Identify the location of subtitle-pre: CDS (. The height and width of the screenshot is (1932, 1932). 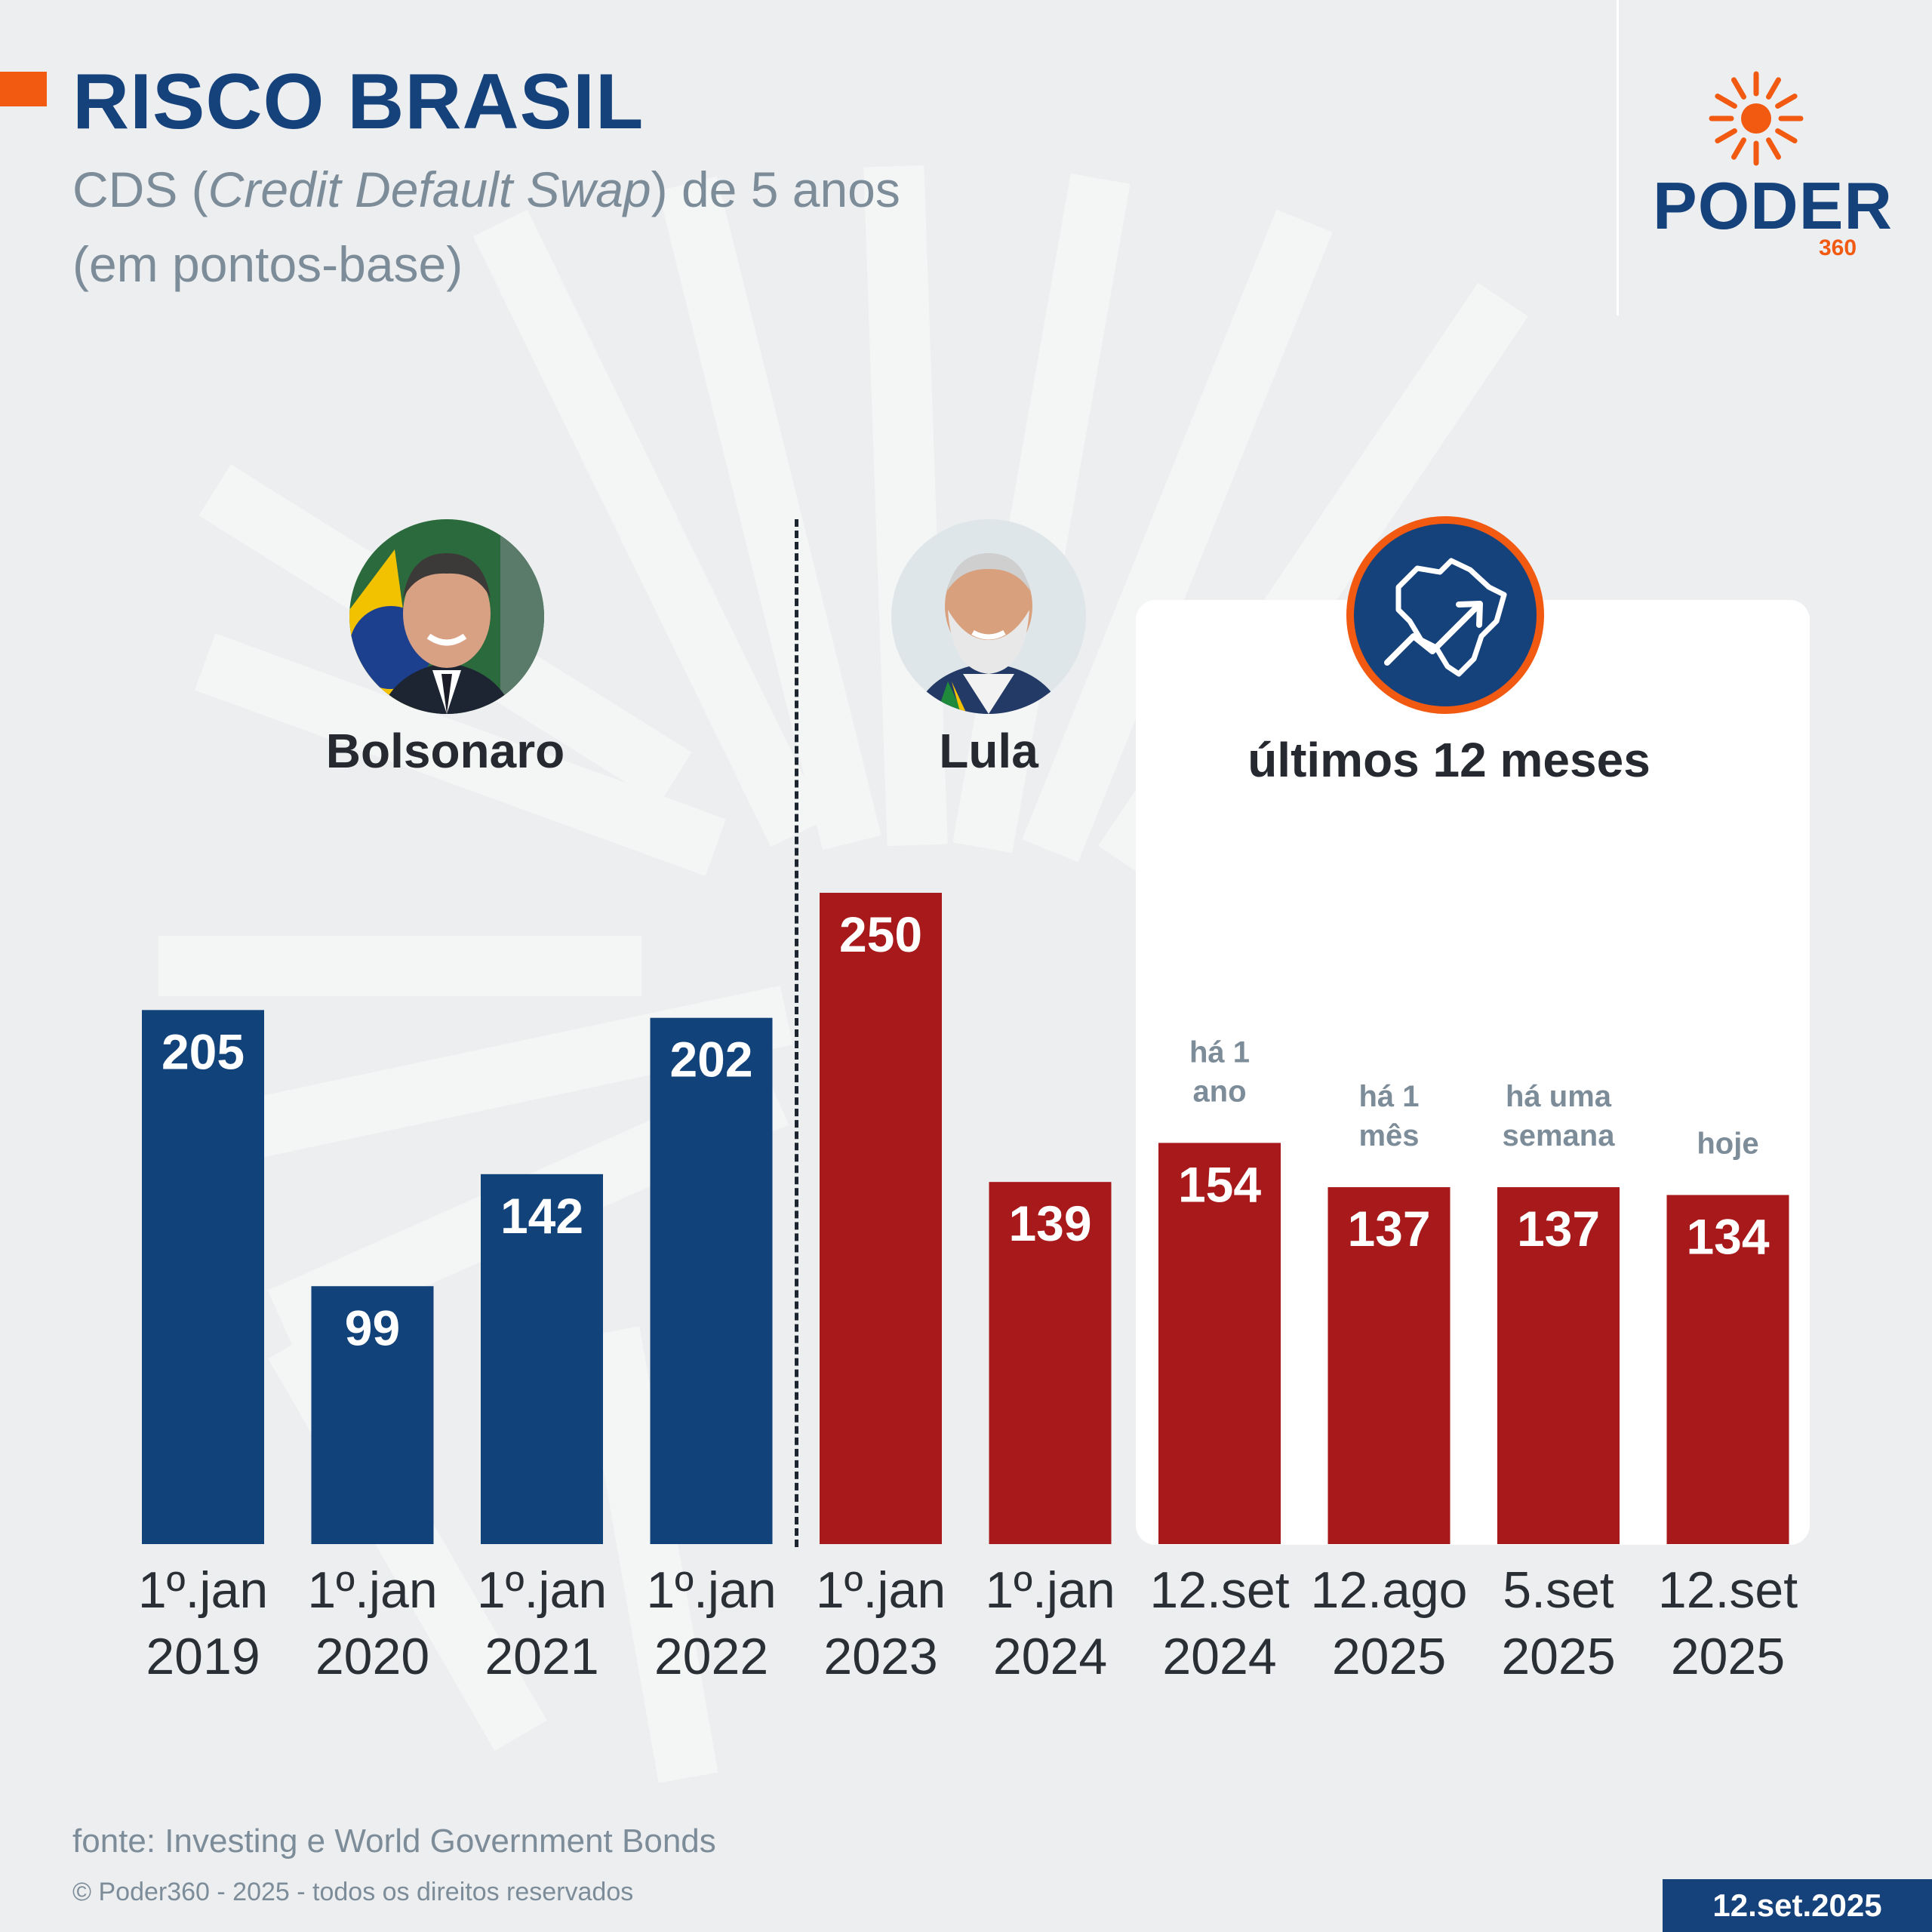
(140, 189).